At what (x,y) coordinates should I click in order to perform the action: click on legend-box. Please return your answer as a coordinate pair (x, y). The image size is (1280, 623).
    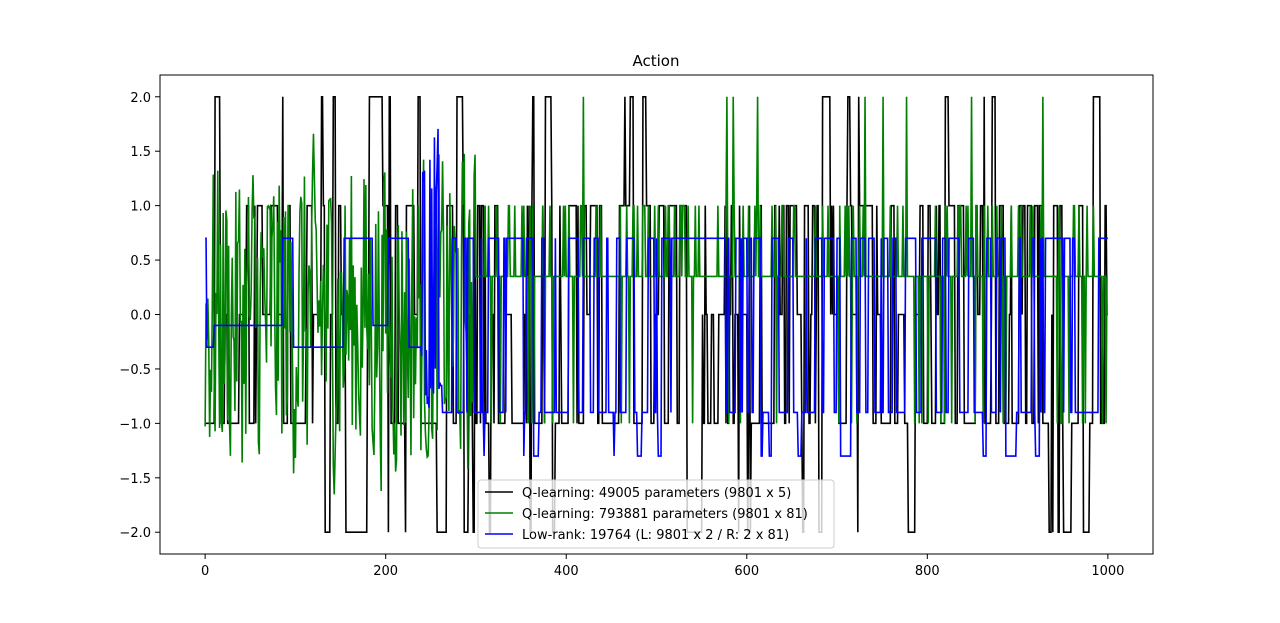
    Looking at the image, I should click on (656, 514).